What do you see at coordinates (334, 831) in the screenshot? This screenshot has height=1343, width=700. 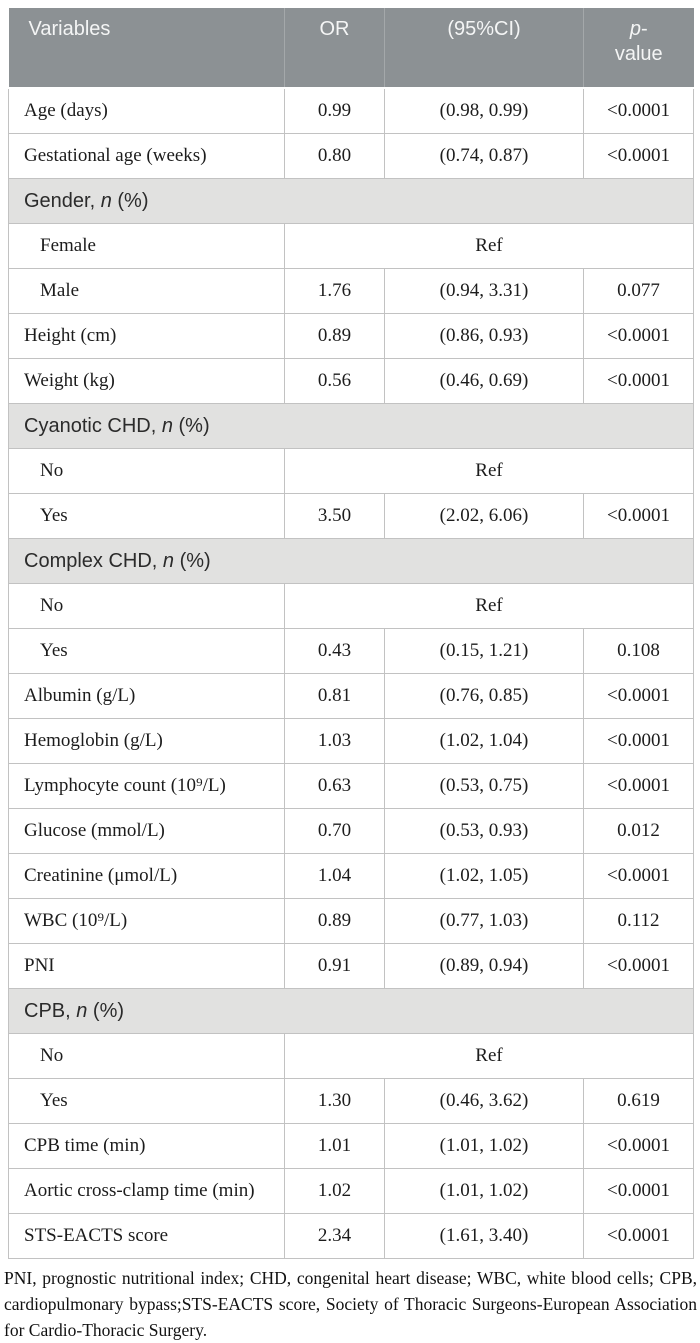 I see `or-cell: 0.70` at bounding box center [334, 831].